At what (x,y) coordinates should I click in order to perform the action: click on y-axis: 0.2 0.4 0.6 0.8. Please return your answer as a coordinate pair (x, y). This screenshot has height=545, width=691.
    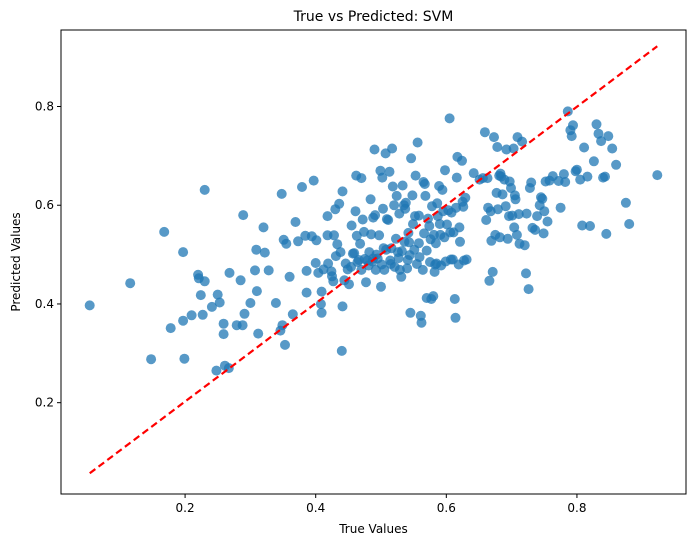
    Looking at the image, I should click on (48, 255).